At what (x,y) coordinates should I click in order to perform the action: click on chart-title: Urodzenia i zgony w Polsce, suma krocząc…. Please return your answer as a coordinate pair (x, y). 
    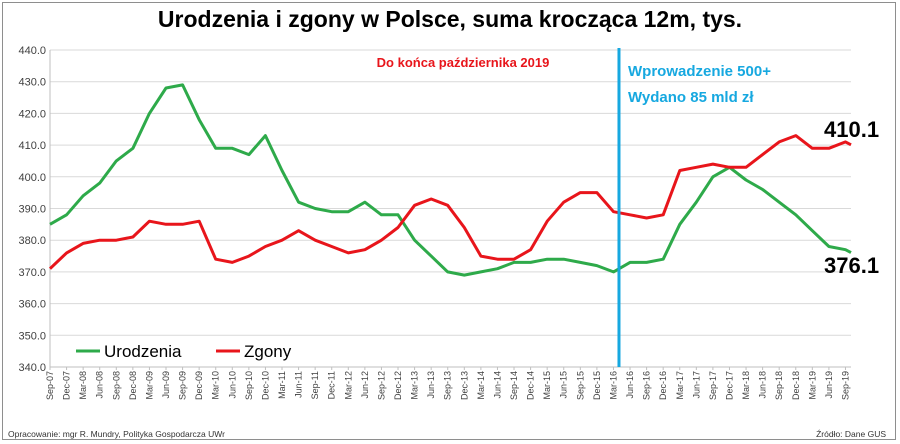
    Looking at the image, I should click on (450, 19).